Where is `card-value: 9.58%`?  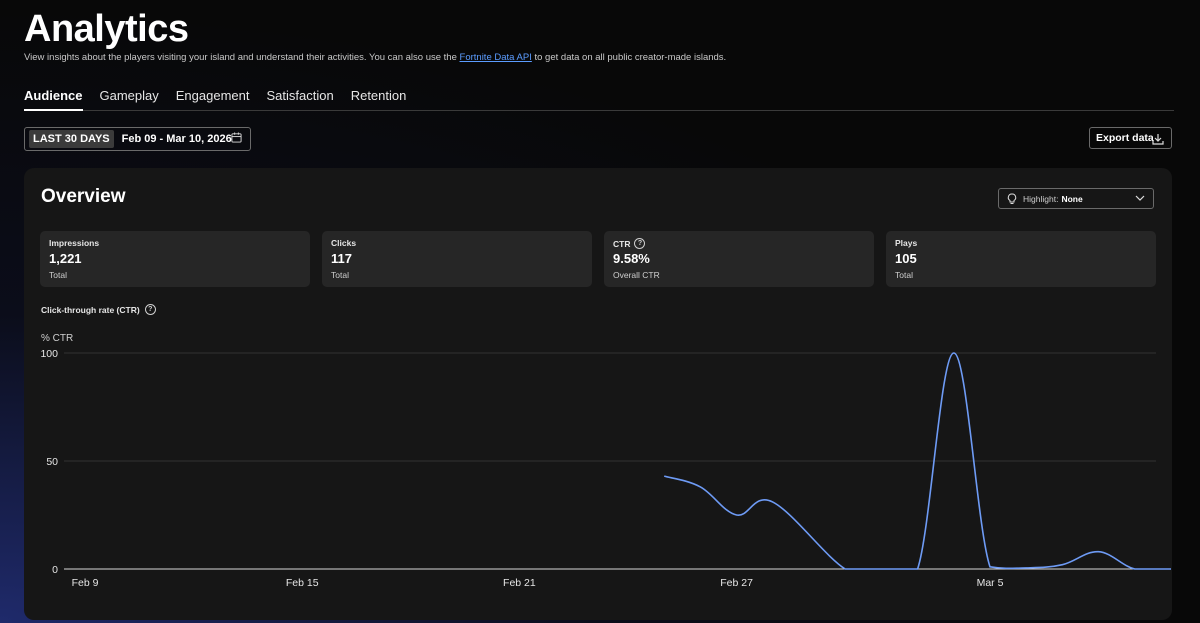 card-value: 9.58% is located at coordinates (631, 258).